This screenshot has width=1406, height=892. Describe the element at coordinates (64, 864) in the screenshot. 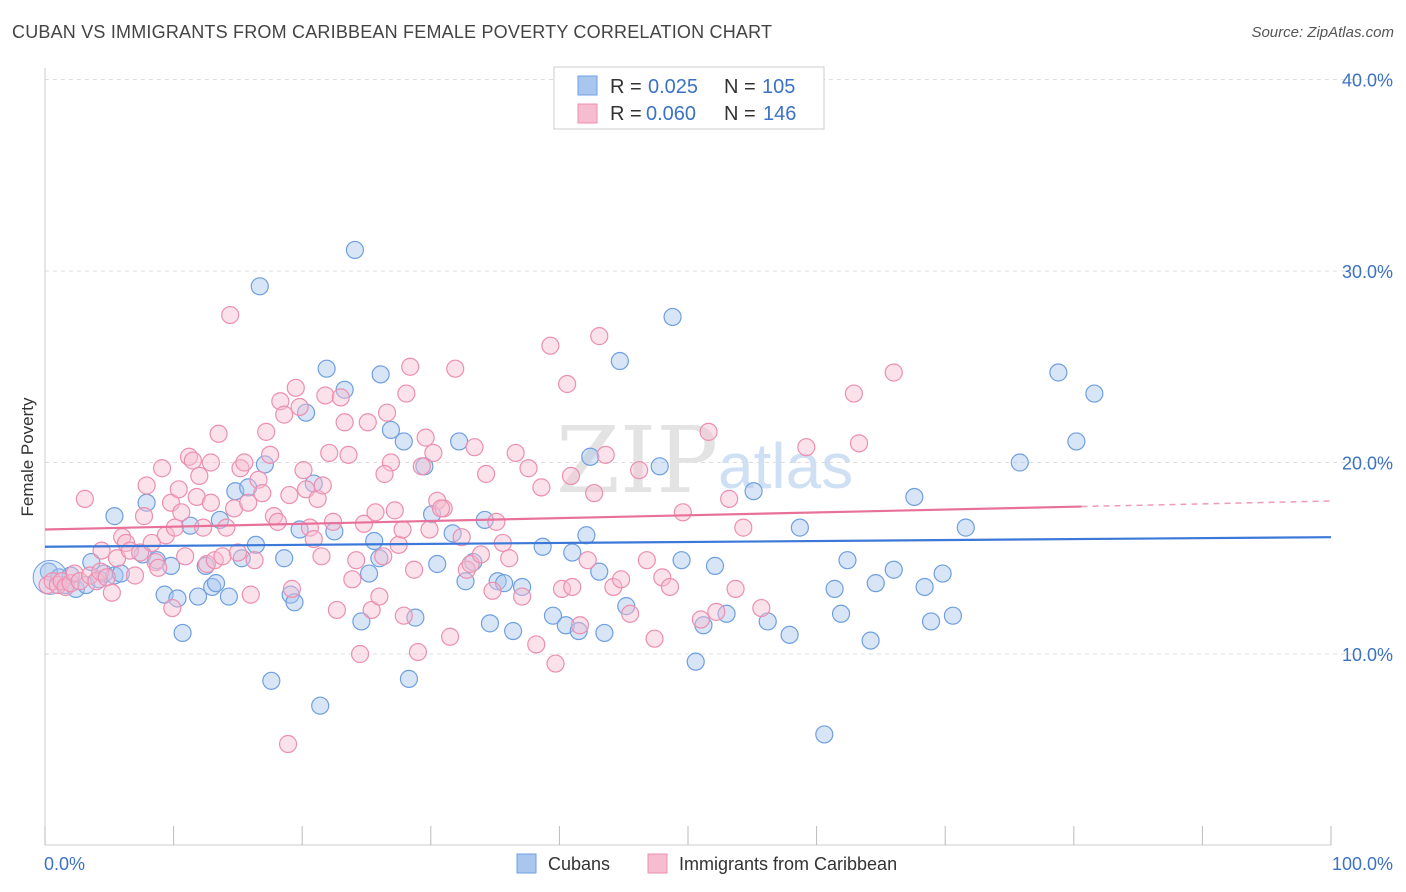

I see `x-tick-label: 0.0%` at that location.